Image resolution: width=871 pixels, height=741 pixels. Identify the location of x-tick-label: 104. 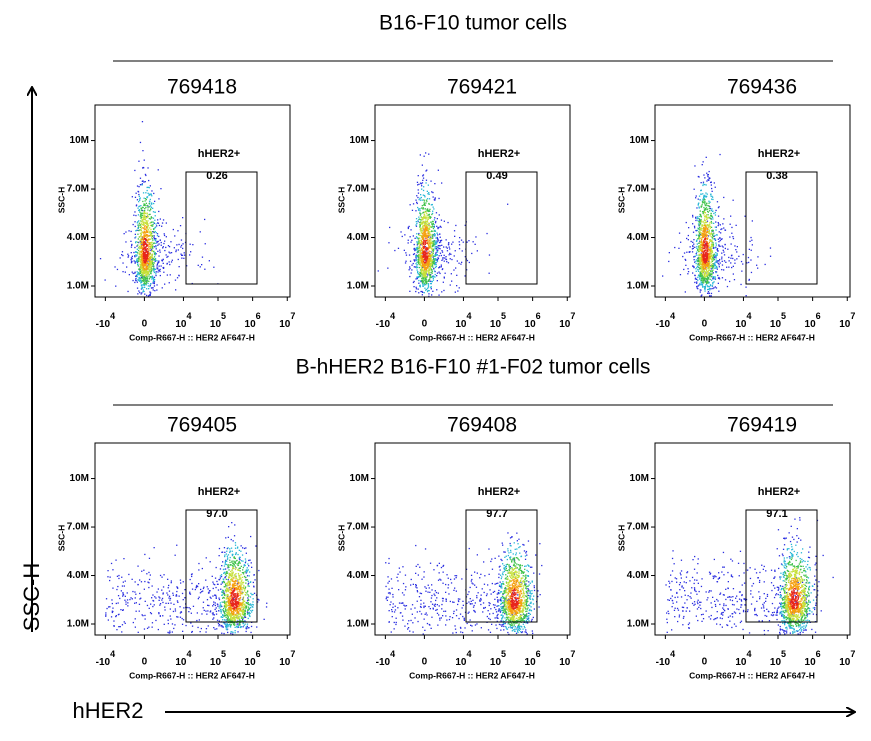
(183, 320).